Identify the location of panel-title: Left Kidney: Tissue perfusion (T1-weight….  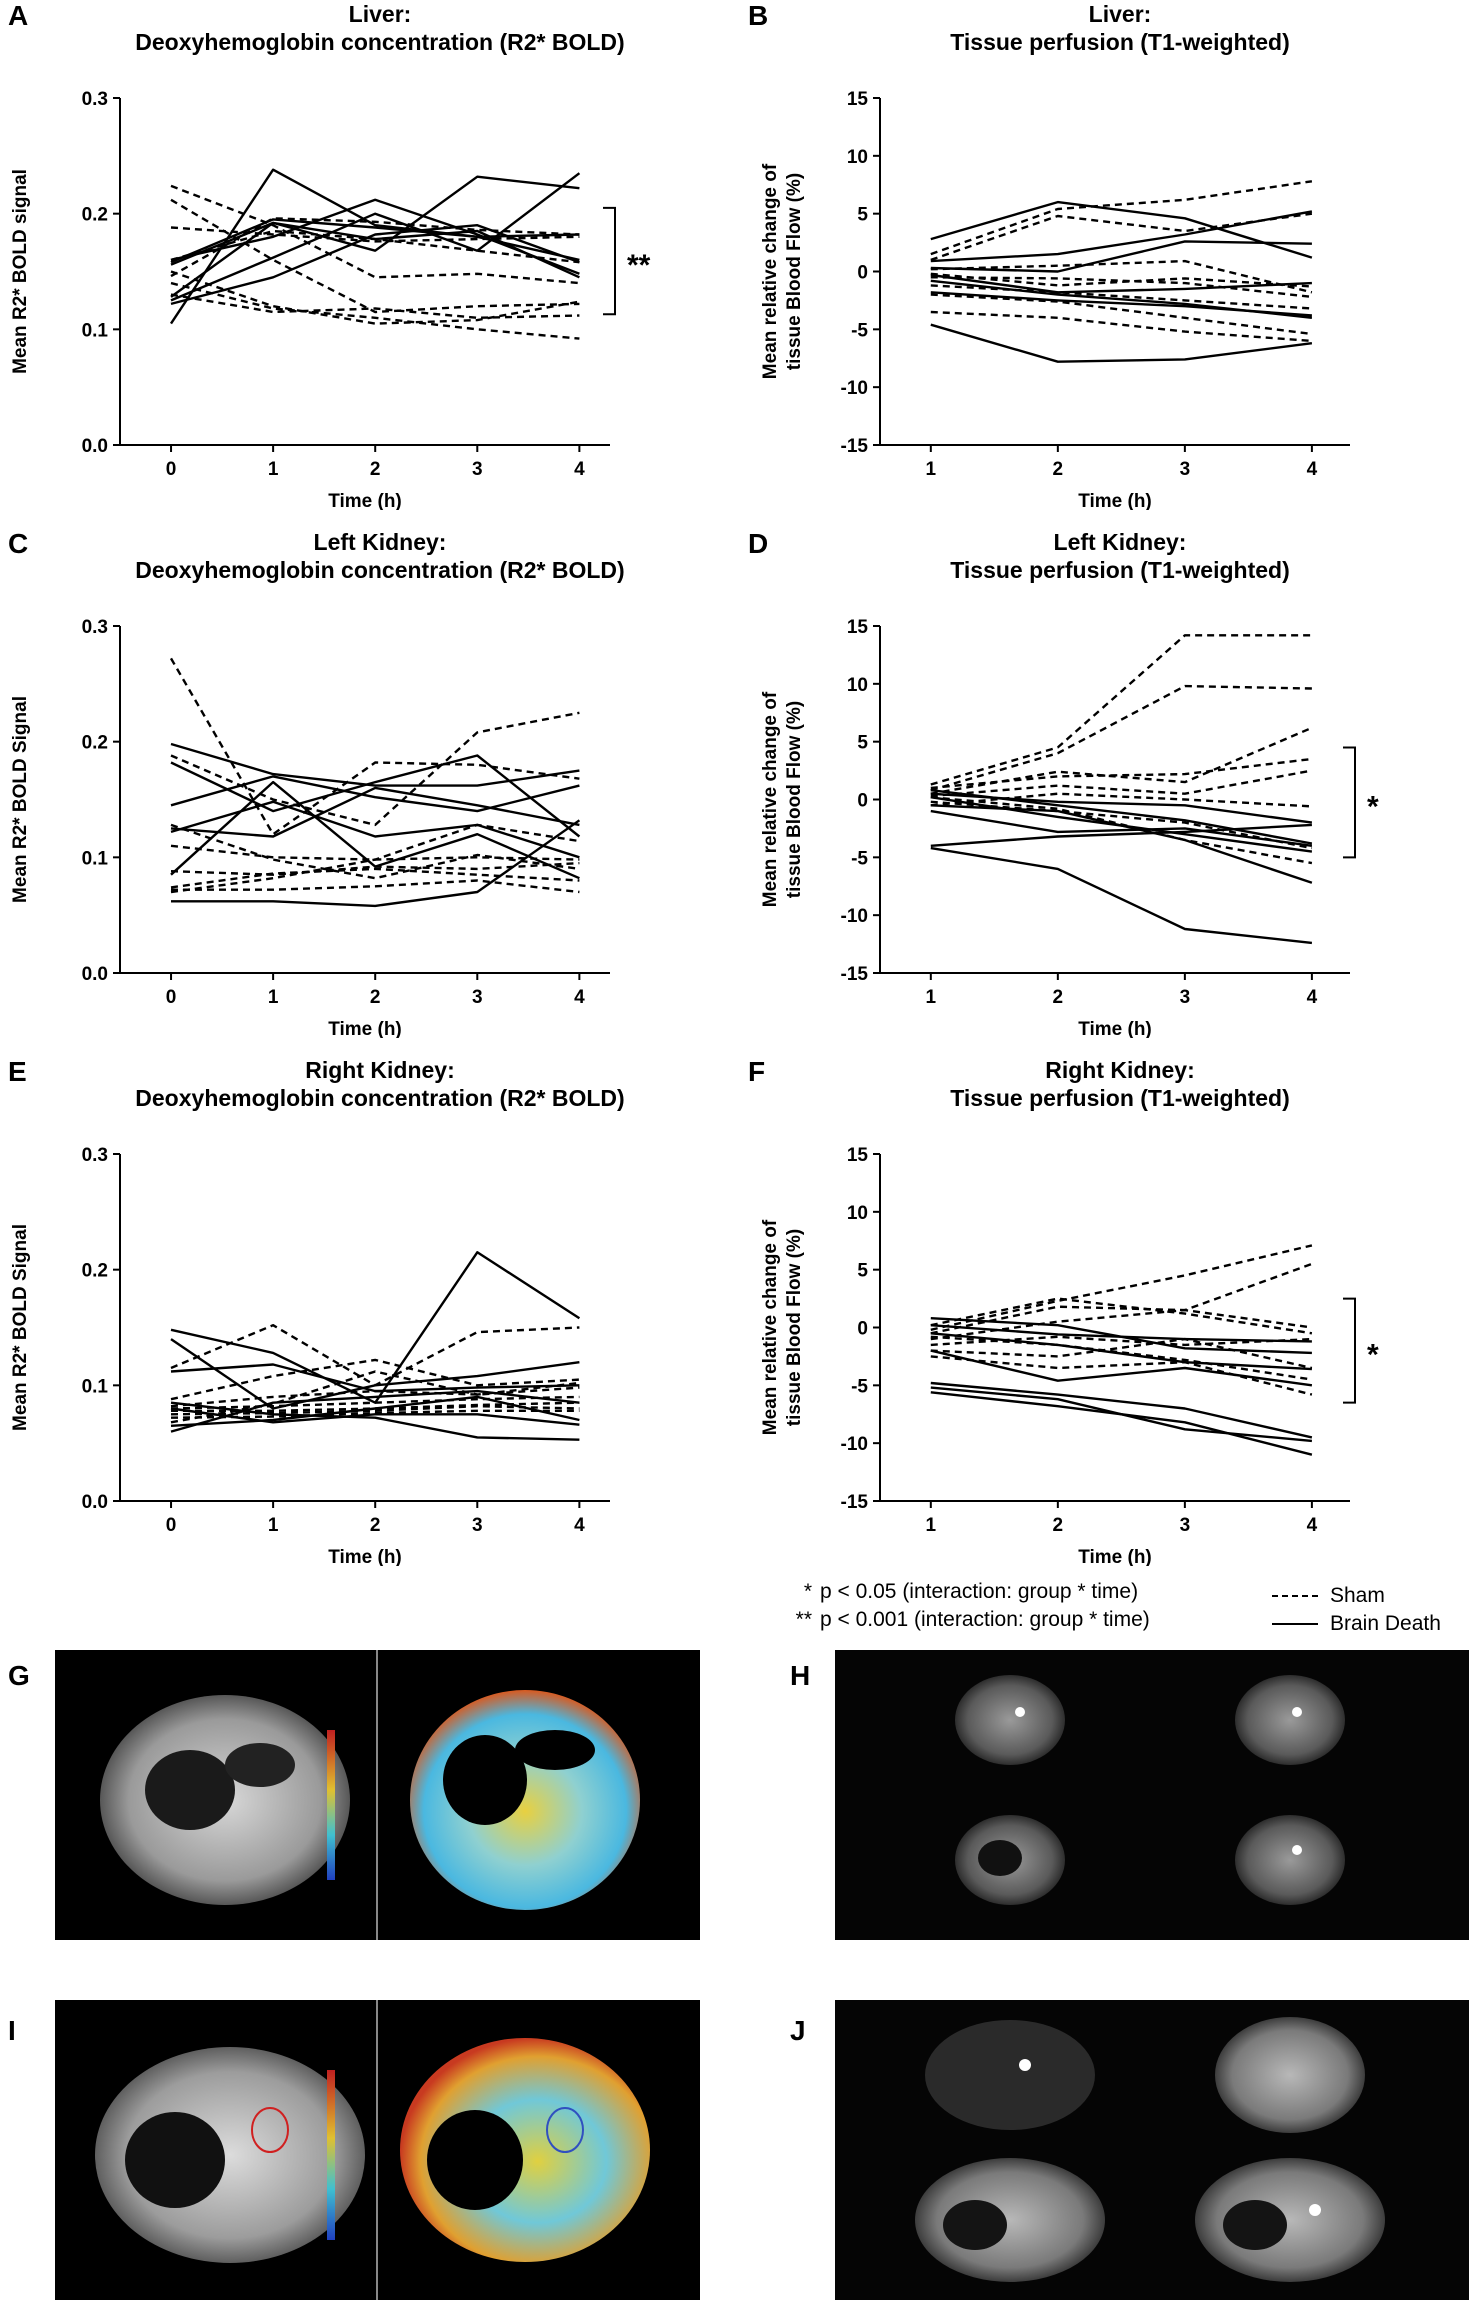
(1120, 556).